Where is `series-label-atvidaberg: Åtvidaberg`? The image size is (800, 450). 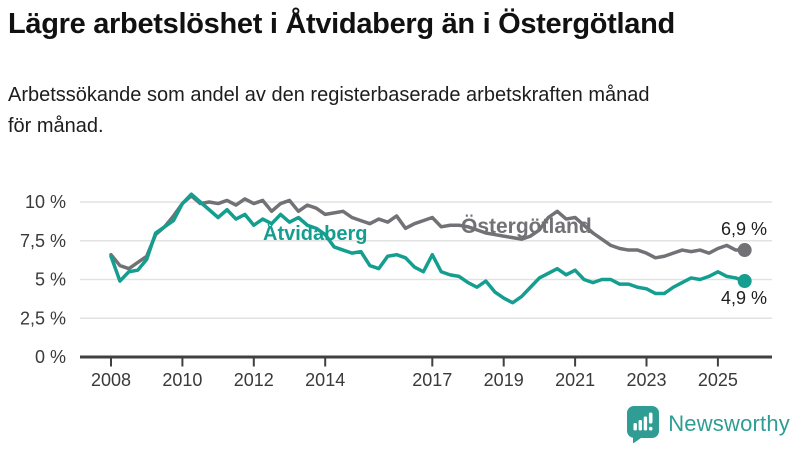
series-label-atvidaberg: Åtvidaberg is located at coordinates (315, 234).